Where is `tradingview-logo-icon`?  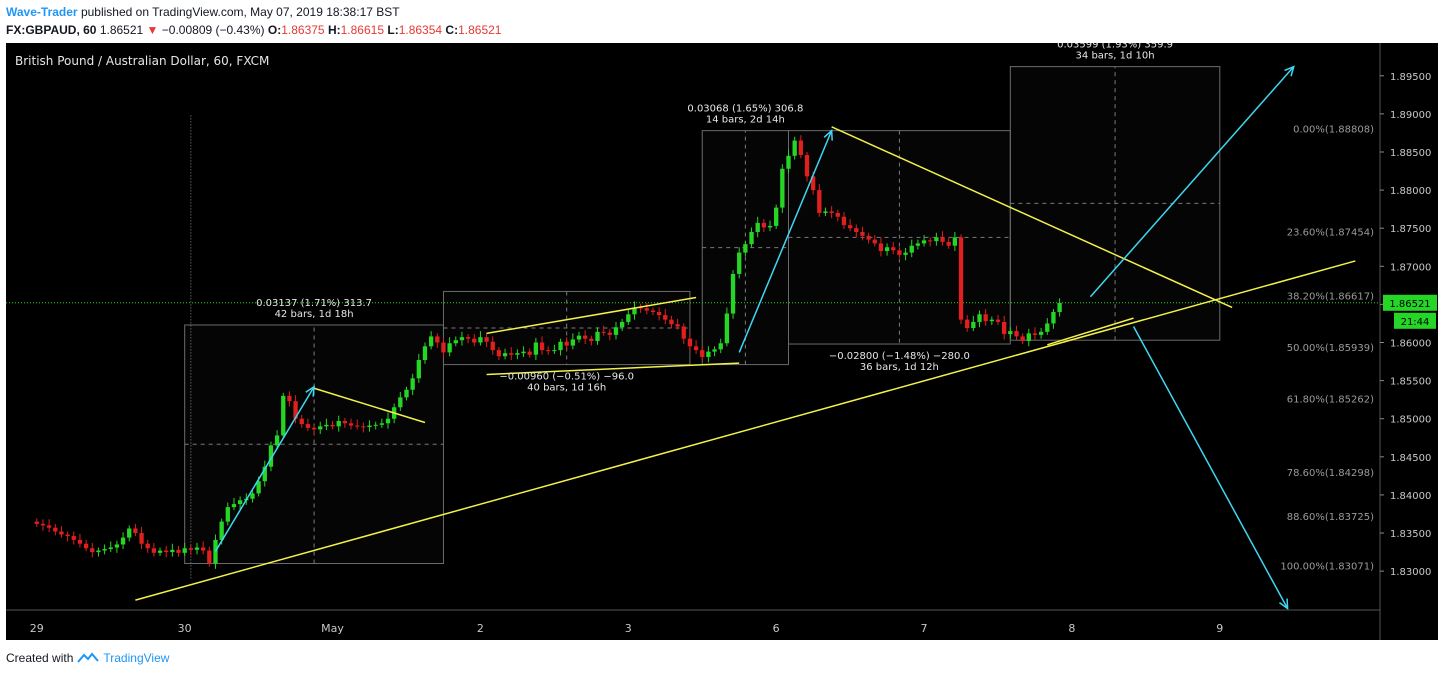 tradingview-logo-icon is located at coordinates (88, 657).